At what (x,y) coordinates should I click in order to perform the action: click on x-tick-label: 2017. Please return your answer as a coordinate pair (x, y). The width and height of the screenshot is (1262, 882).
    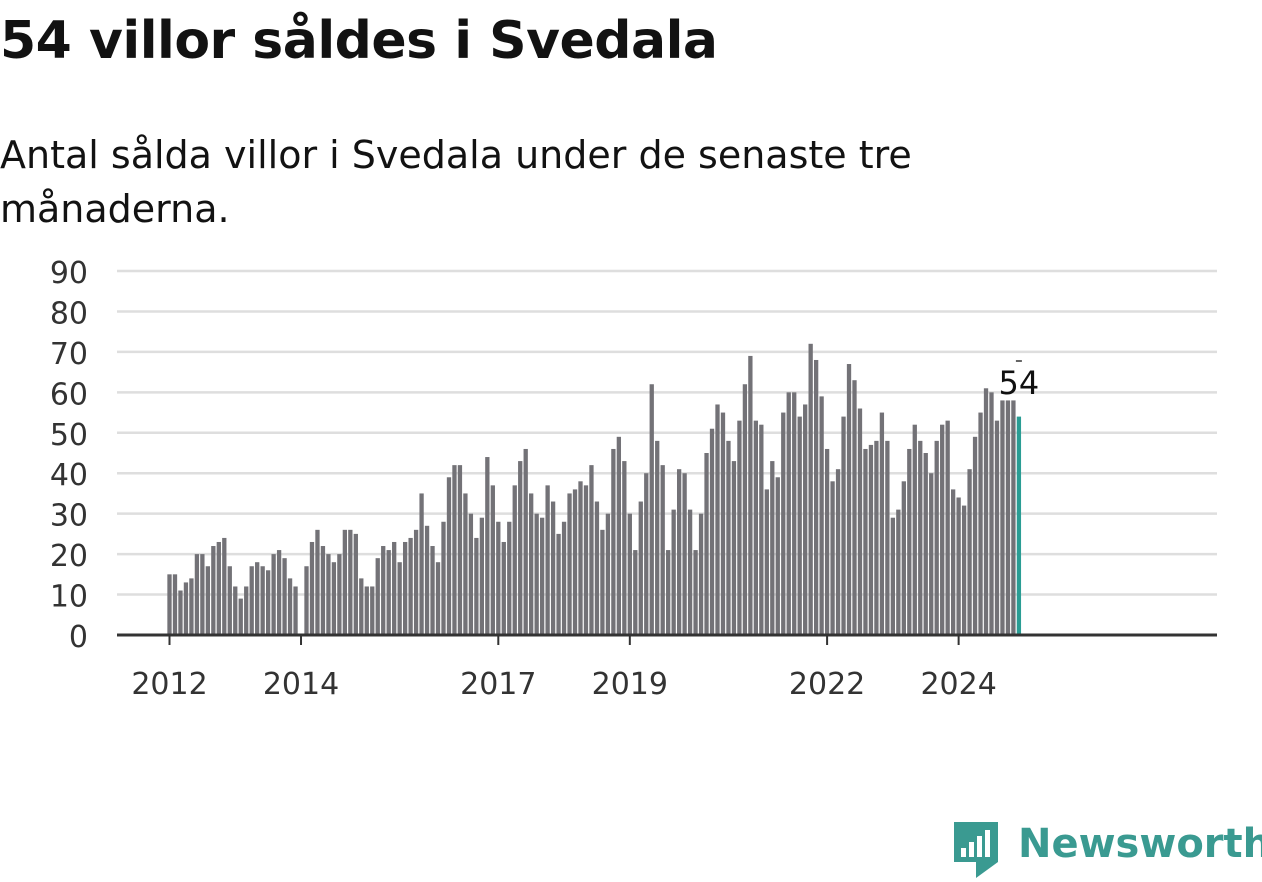
    Looking at the image, I should click on (498, 684).